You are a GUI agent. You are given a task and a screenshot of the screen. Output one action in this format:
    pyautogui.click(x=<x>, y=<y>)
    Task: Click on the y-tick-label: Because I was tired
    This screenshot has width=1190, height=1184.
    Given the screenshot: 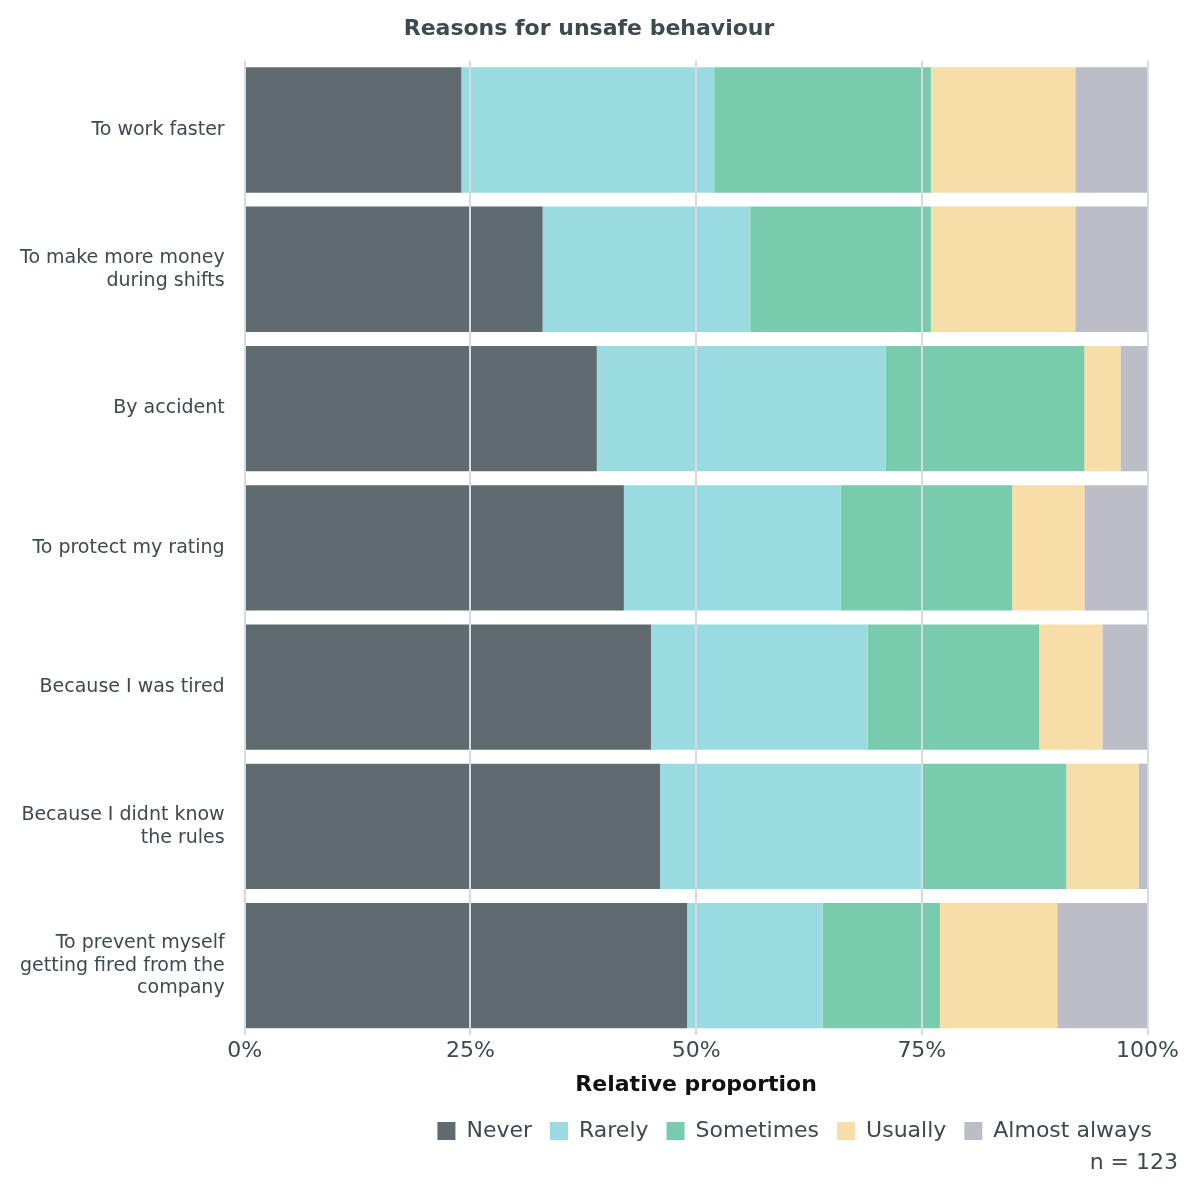 What is the action you would take?
    pyautogui.click(x=132, y=684)
    